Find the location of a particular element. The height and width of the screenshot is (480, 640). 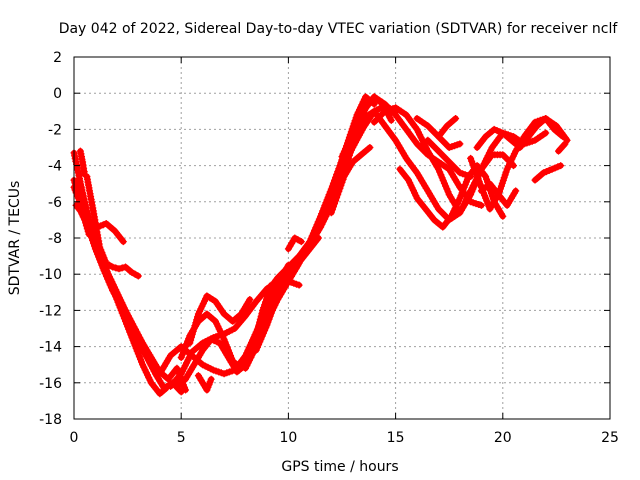

x-tick-label: 5 is located at coordinates (181, 438).